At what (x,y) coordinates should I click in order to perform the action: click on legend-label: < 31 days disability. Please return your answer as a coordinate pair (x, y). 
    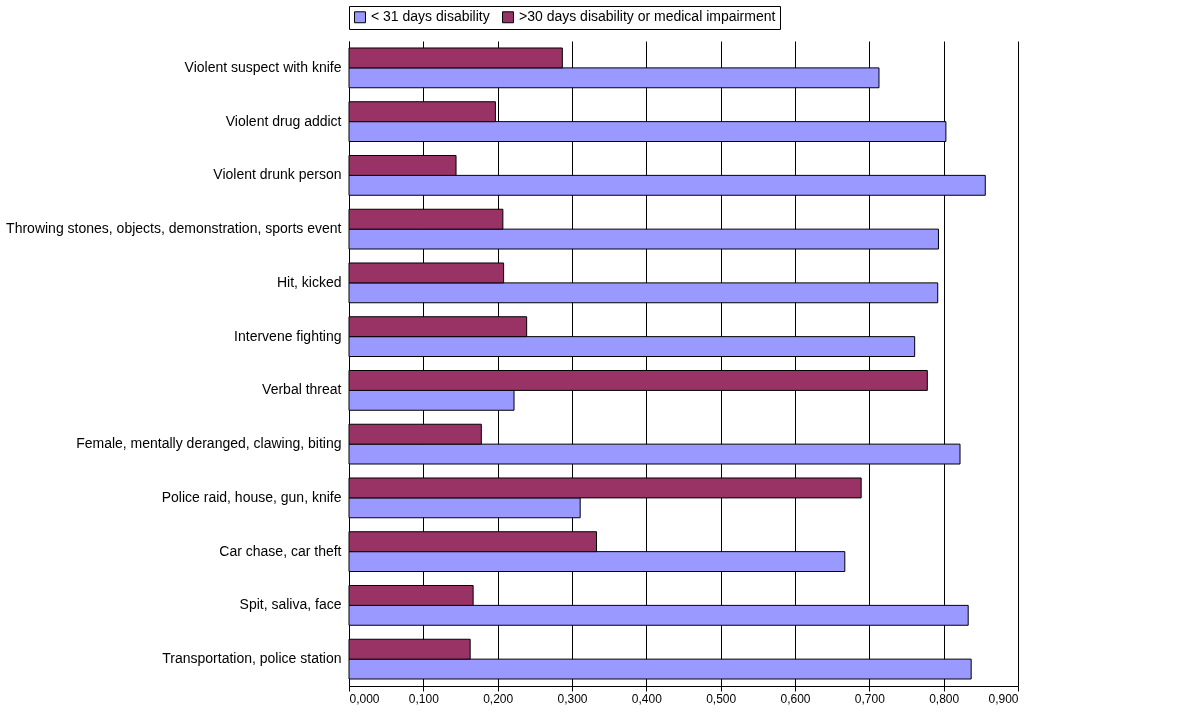
    Looking at the image, I should click on (430, 16).